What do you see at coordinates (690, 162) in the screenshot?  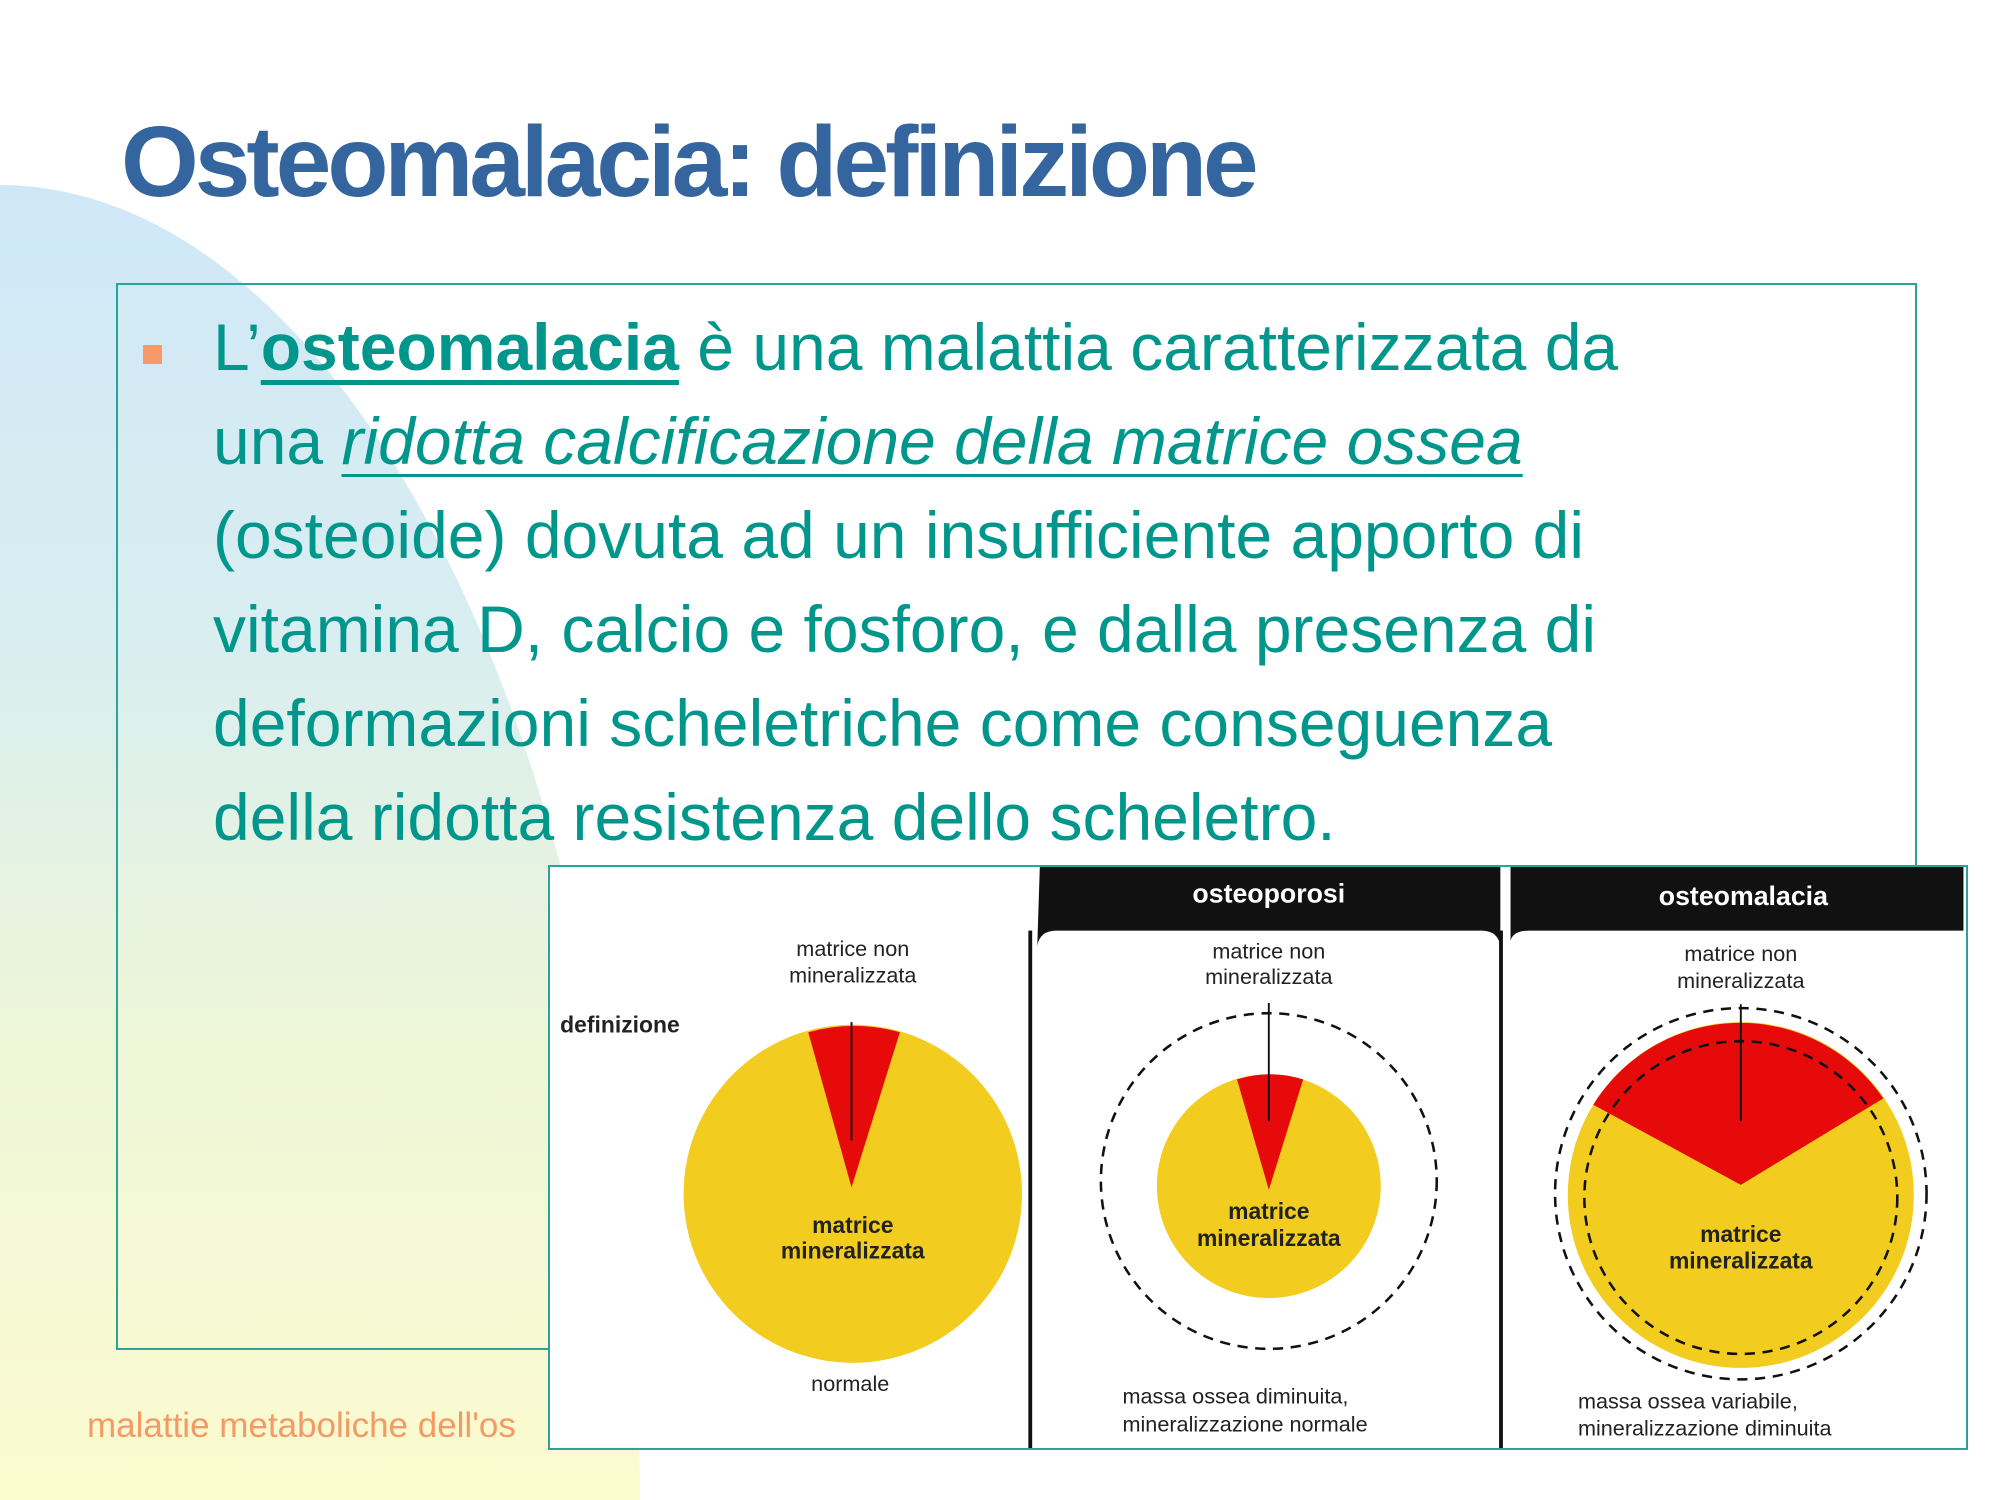 I see `slide-title: Osteomalacia: definizione` at bounding box center [690, 162].